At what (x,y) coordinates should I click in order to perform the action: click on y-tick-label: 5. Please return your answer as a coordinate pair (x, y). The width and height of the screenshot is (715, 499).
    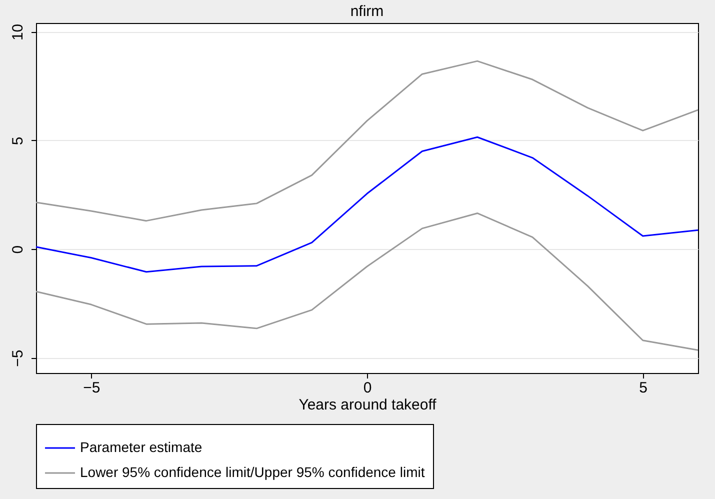
    Looking at the image, I should click on (18, 141).